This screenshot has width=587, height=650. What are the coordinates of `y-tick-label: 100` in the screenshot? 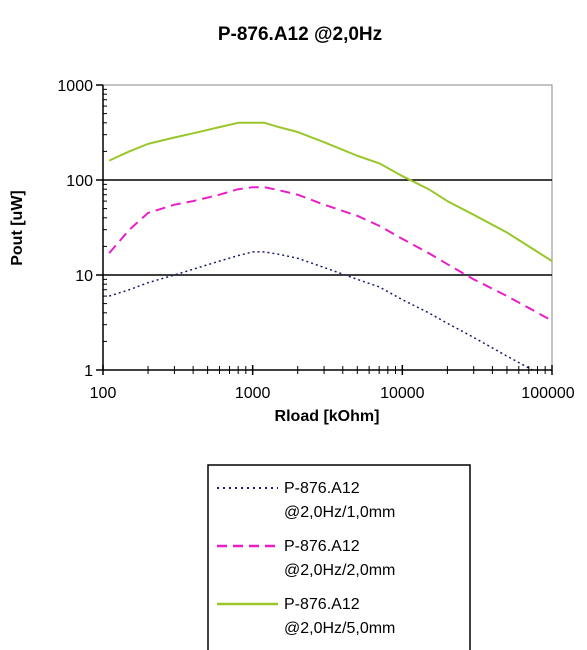 It's located at (79, 181).